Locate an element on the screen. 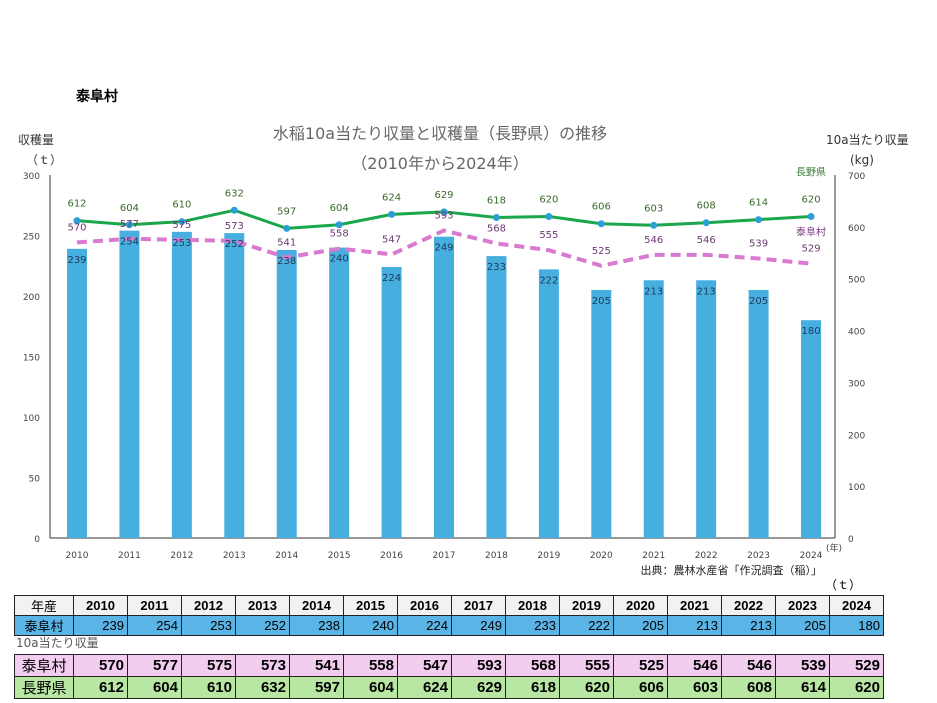  year-cell: 2014 is located at coordinates (316, 605).